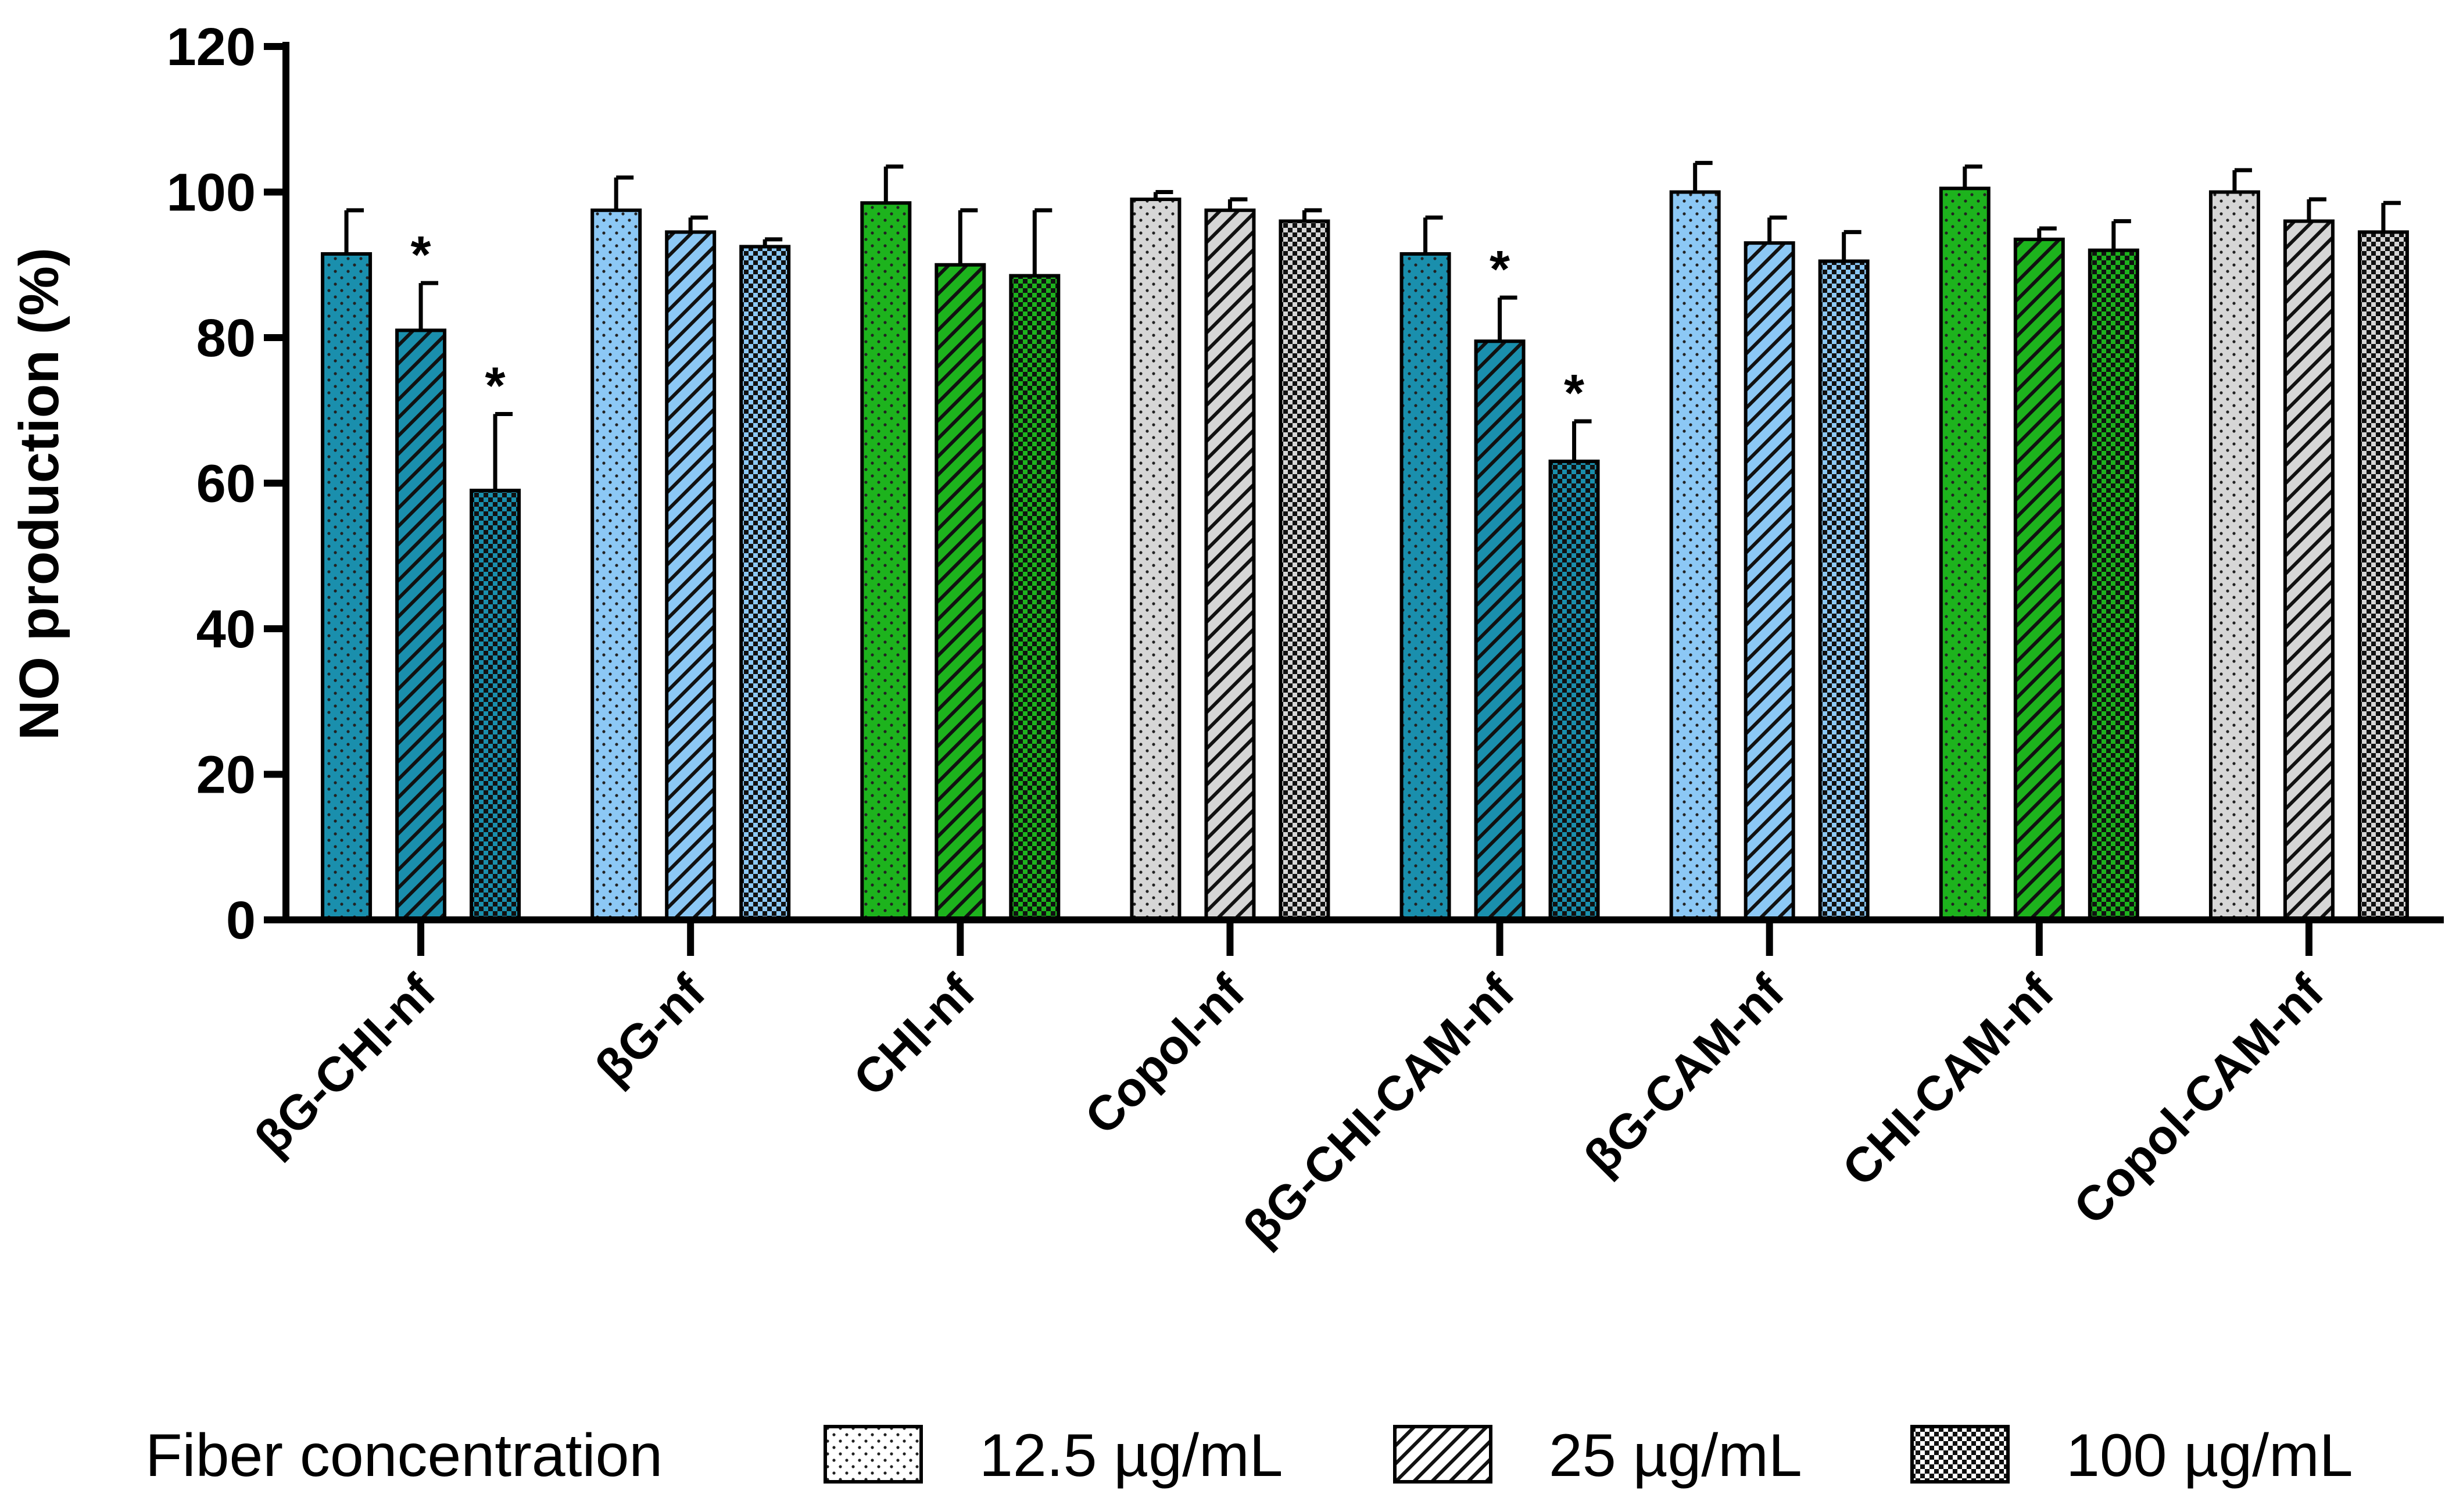  Describe the element at coordinates (1675, 1455) in the screenshot. I see `legend-label: 25 µg/mL` at that location.